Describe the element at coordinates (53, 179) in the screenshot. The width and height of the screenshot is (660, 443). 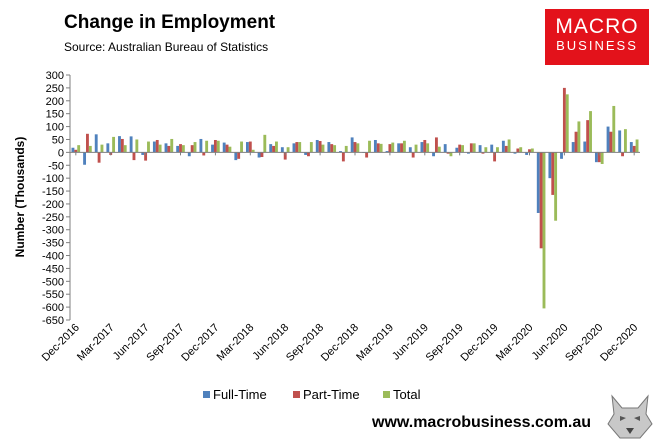
I see `y-tick-label: -100` at that location.